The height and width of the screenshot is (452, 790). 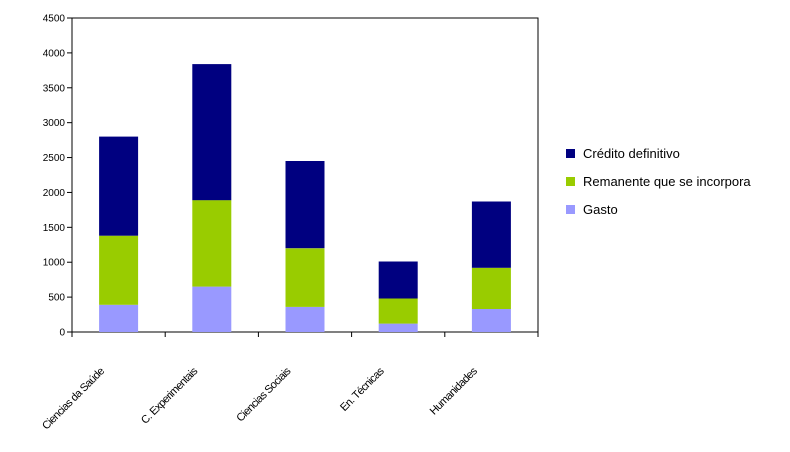 What do you see at coordinates (62, 333) in the screenshot?
I see `y-tick-label: 0` at bounding box center [62, 333].